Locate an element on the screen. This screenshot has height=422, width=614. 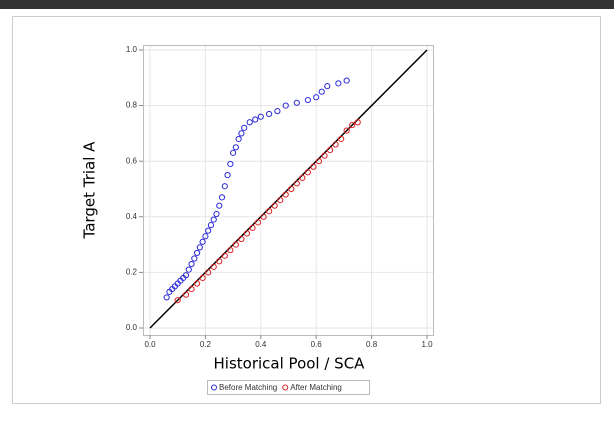
legend-label: After Matching is located at coordinates (316, 387).